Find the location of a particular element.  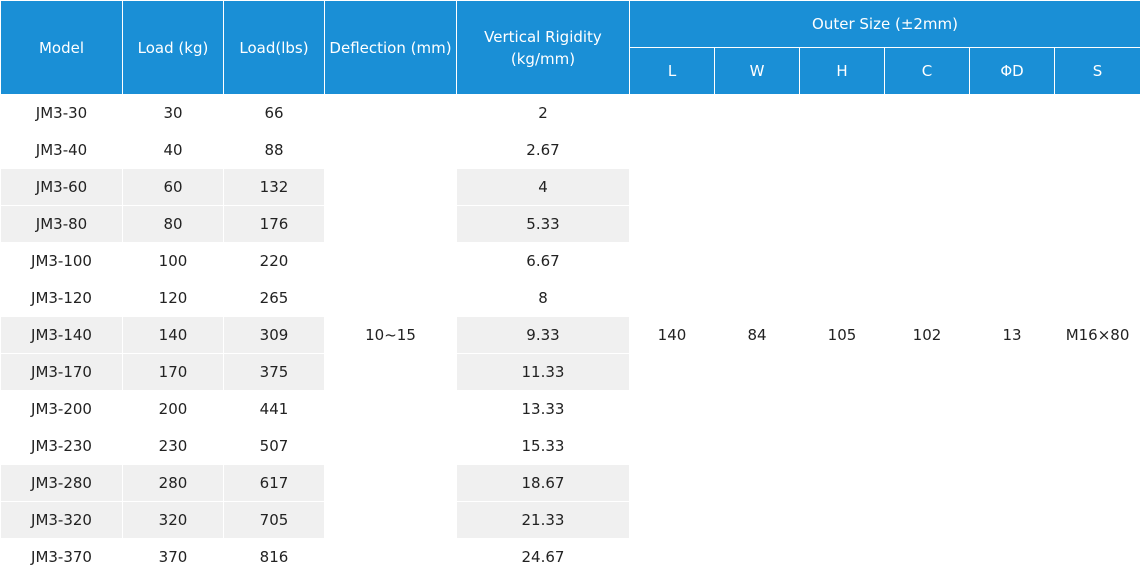

header-d: ΦD is located at coordinates (1012, 71).